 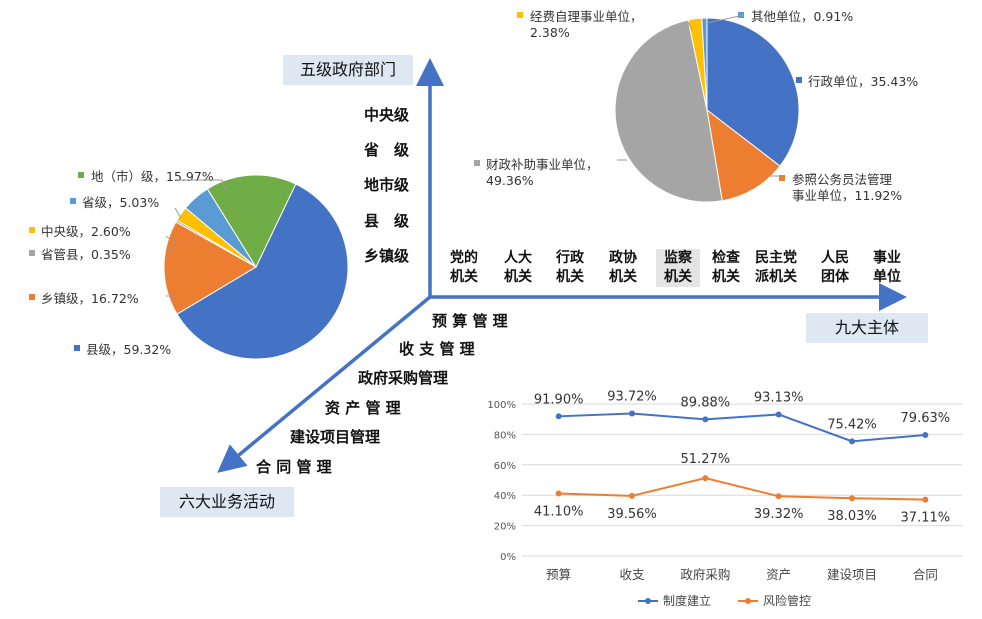 What do you see at coordinates (887, 267) in the screenshot?
I see `body-label: 事业 单位` at bounding box center [887, 267].